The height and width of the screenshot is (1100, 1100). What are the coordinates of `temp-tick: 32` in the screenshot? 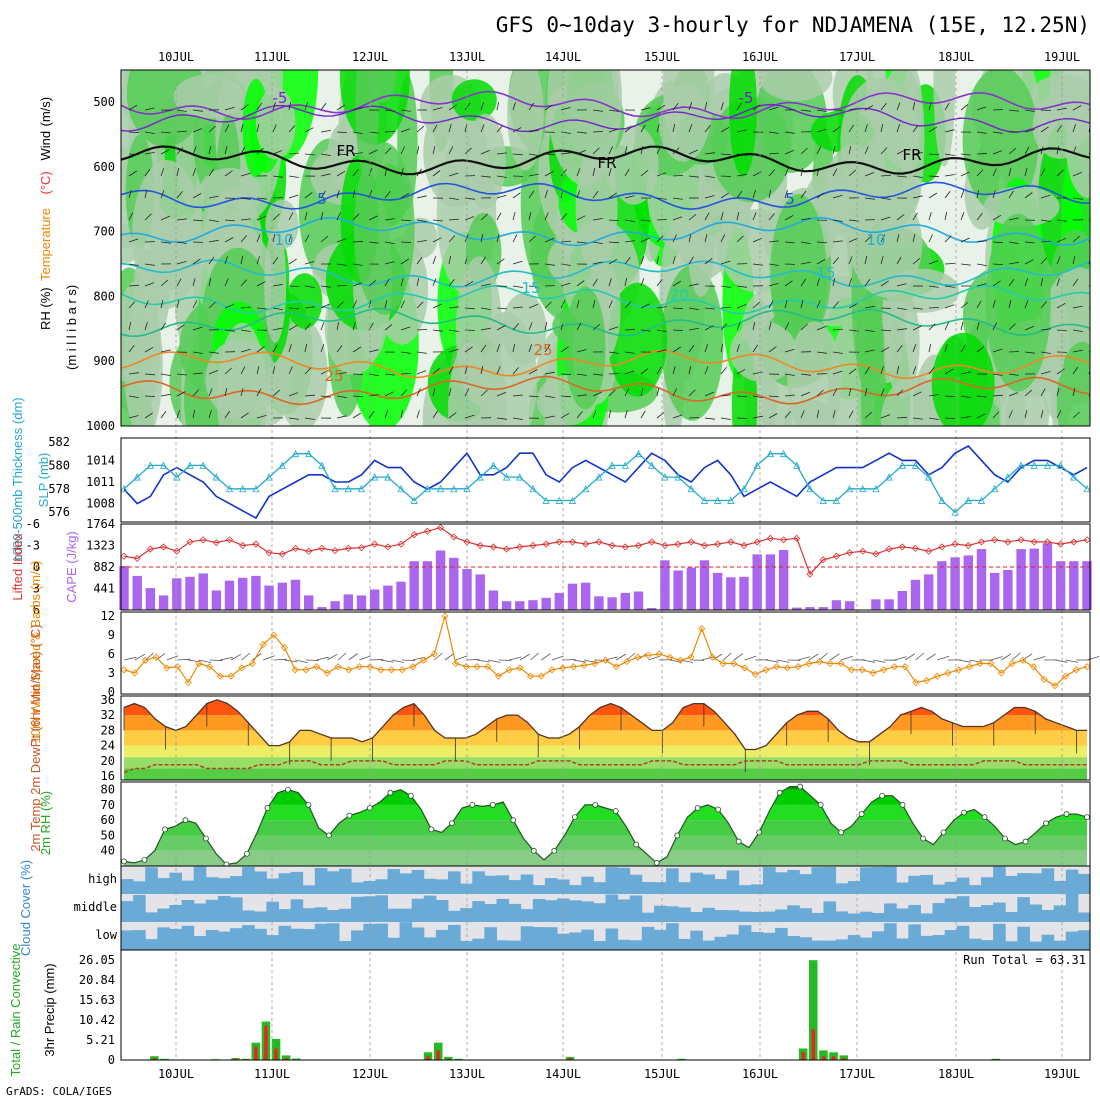 It's located at (108, 715).